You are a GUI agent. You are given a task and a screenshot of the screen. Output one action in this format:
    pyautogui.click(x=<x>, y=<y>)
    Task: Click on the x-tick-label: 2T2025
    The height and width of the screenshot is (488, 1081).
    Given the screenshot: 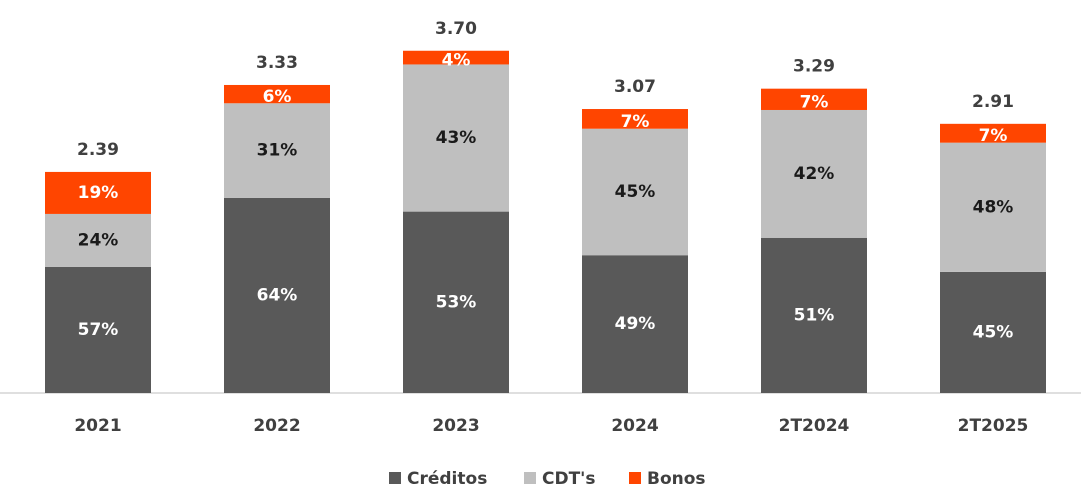 What is the action you would take?
    pyautogui.click(x=993, y=426)
    